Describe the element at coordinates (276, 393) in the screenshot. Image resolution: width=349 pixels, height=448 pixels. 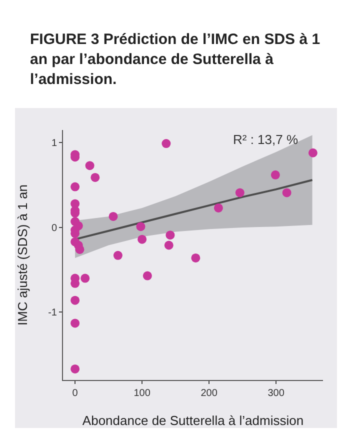
I see `x-tick-label: 300` at that location.